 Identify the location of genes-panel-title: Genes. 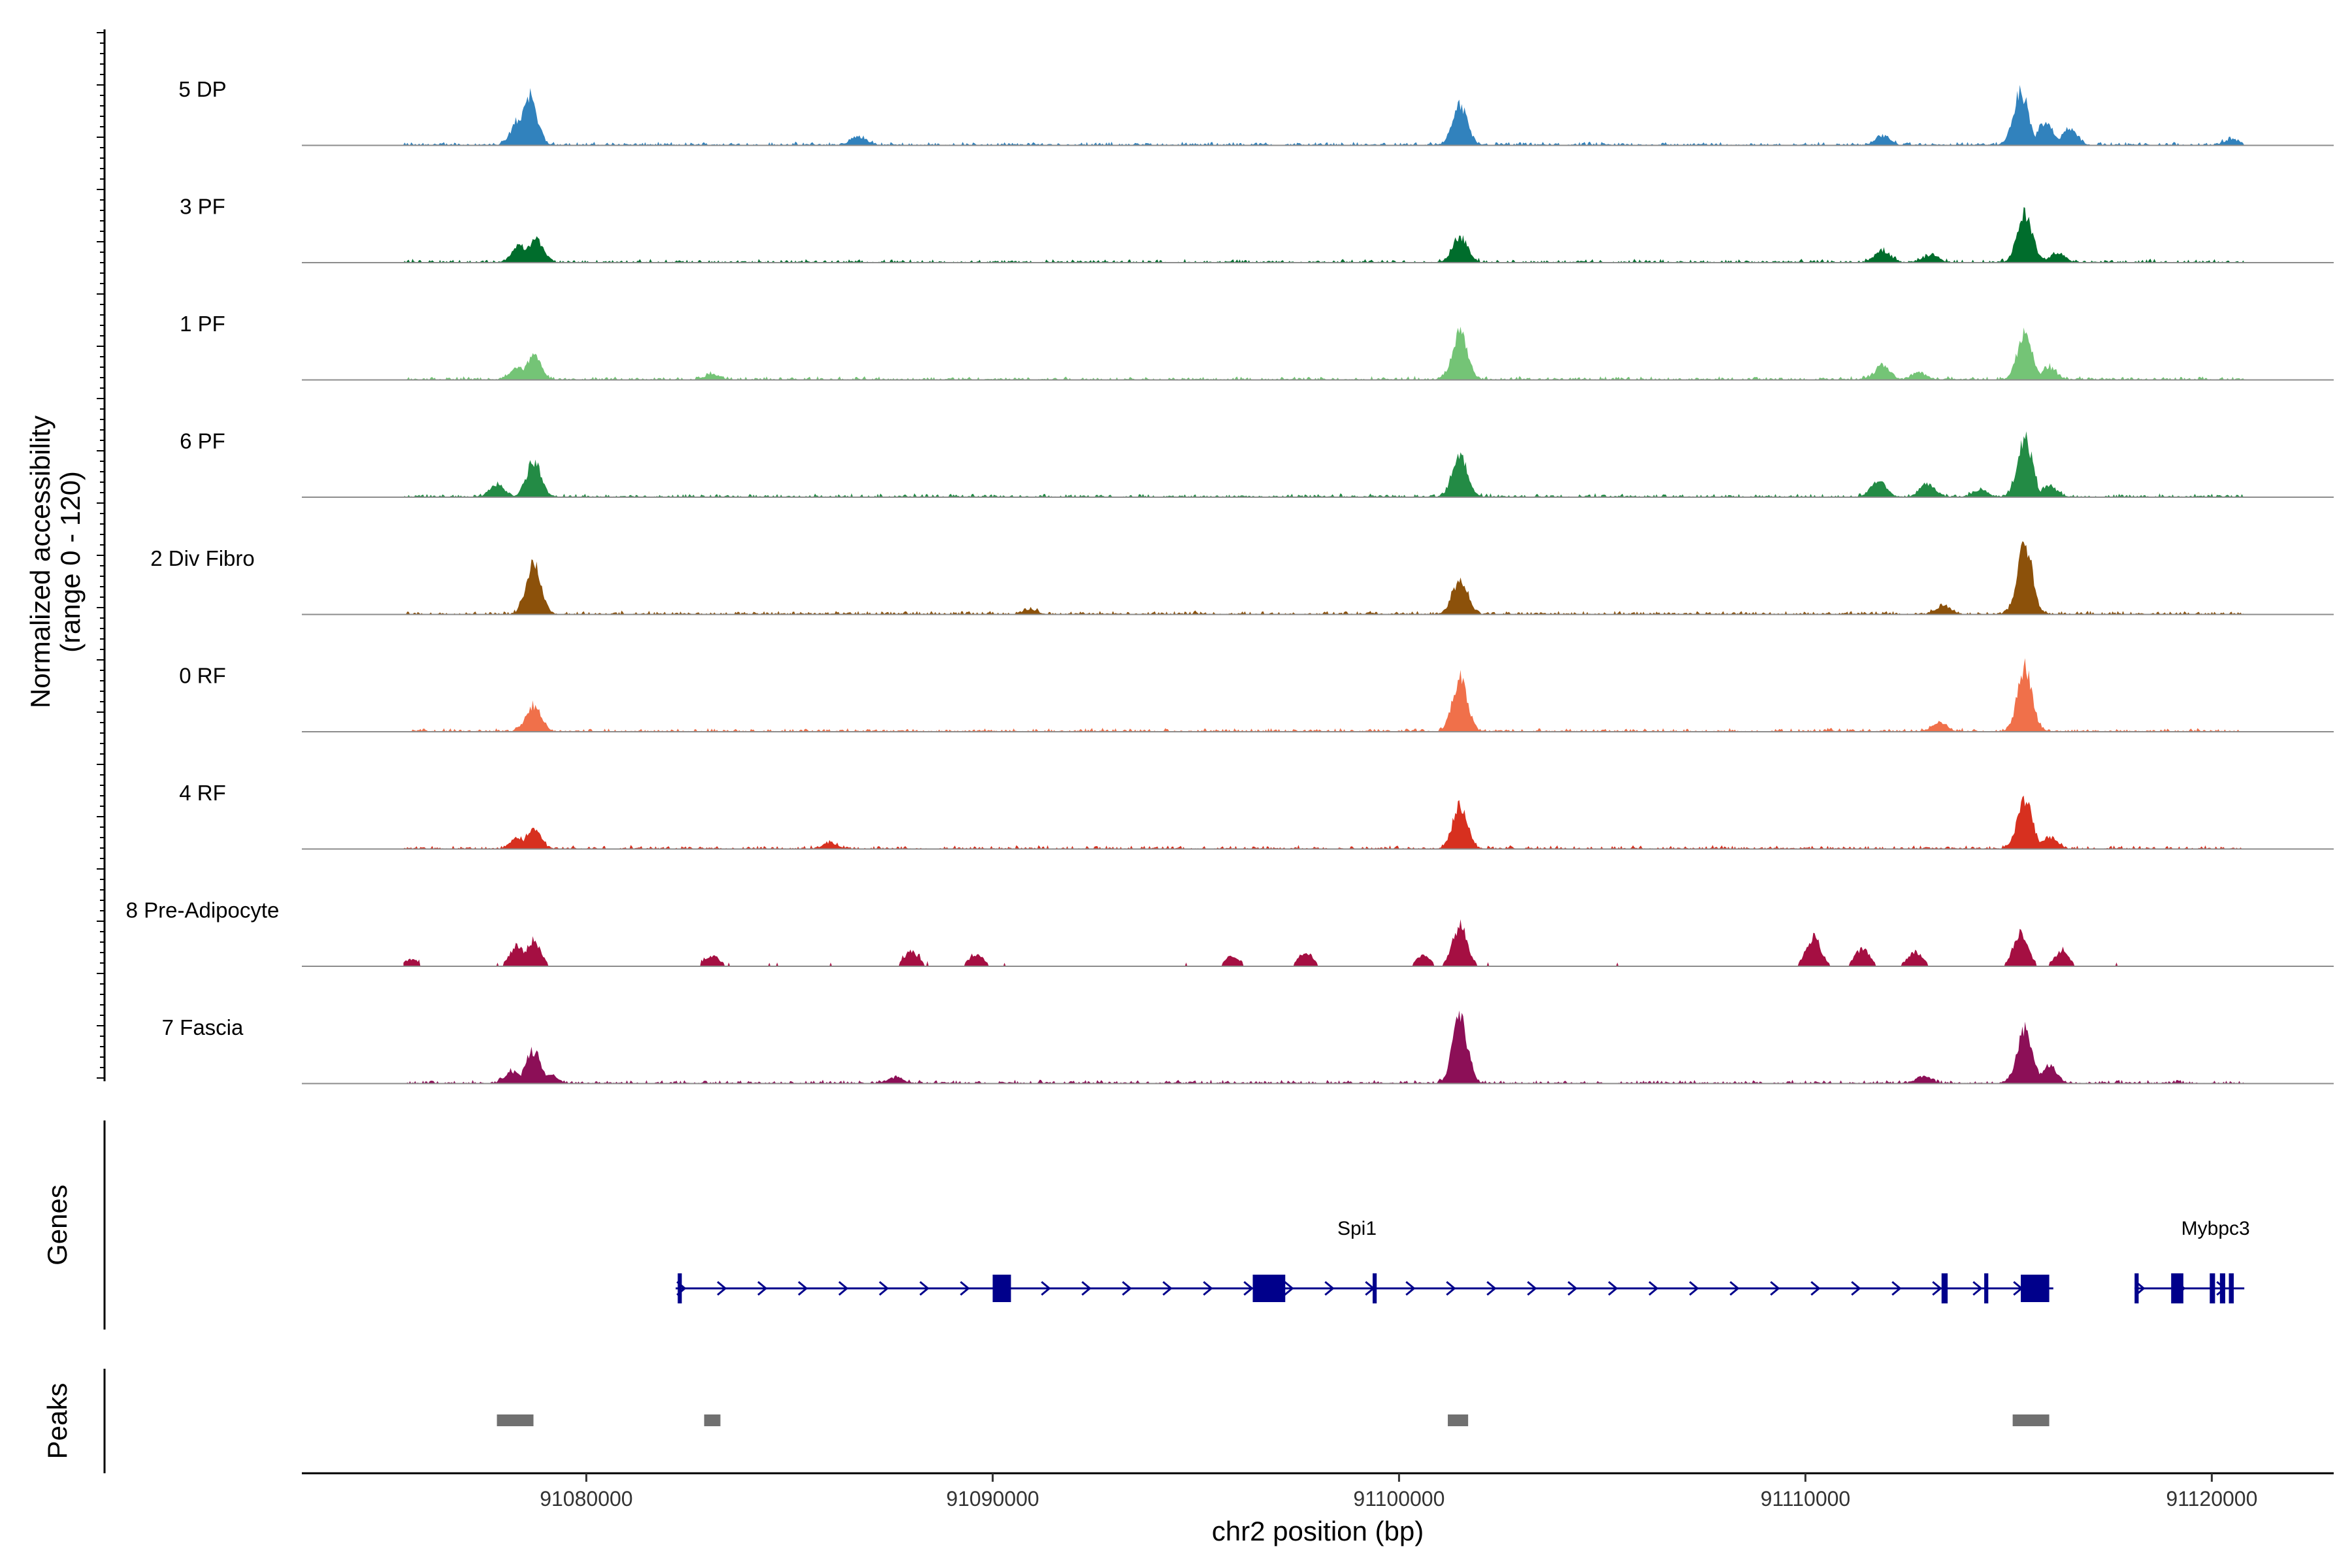
(57, 1225).